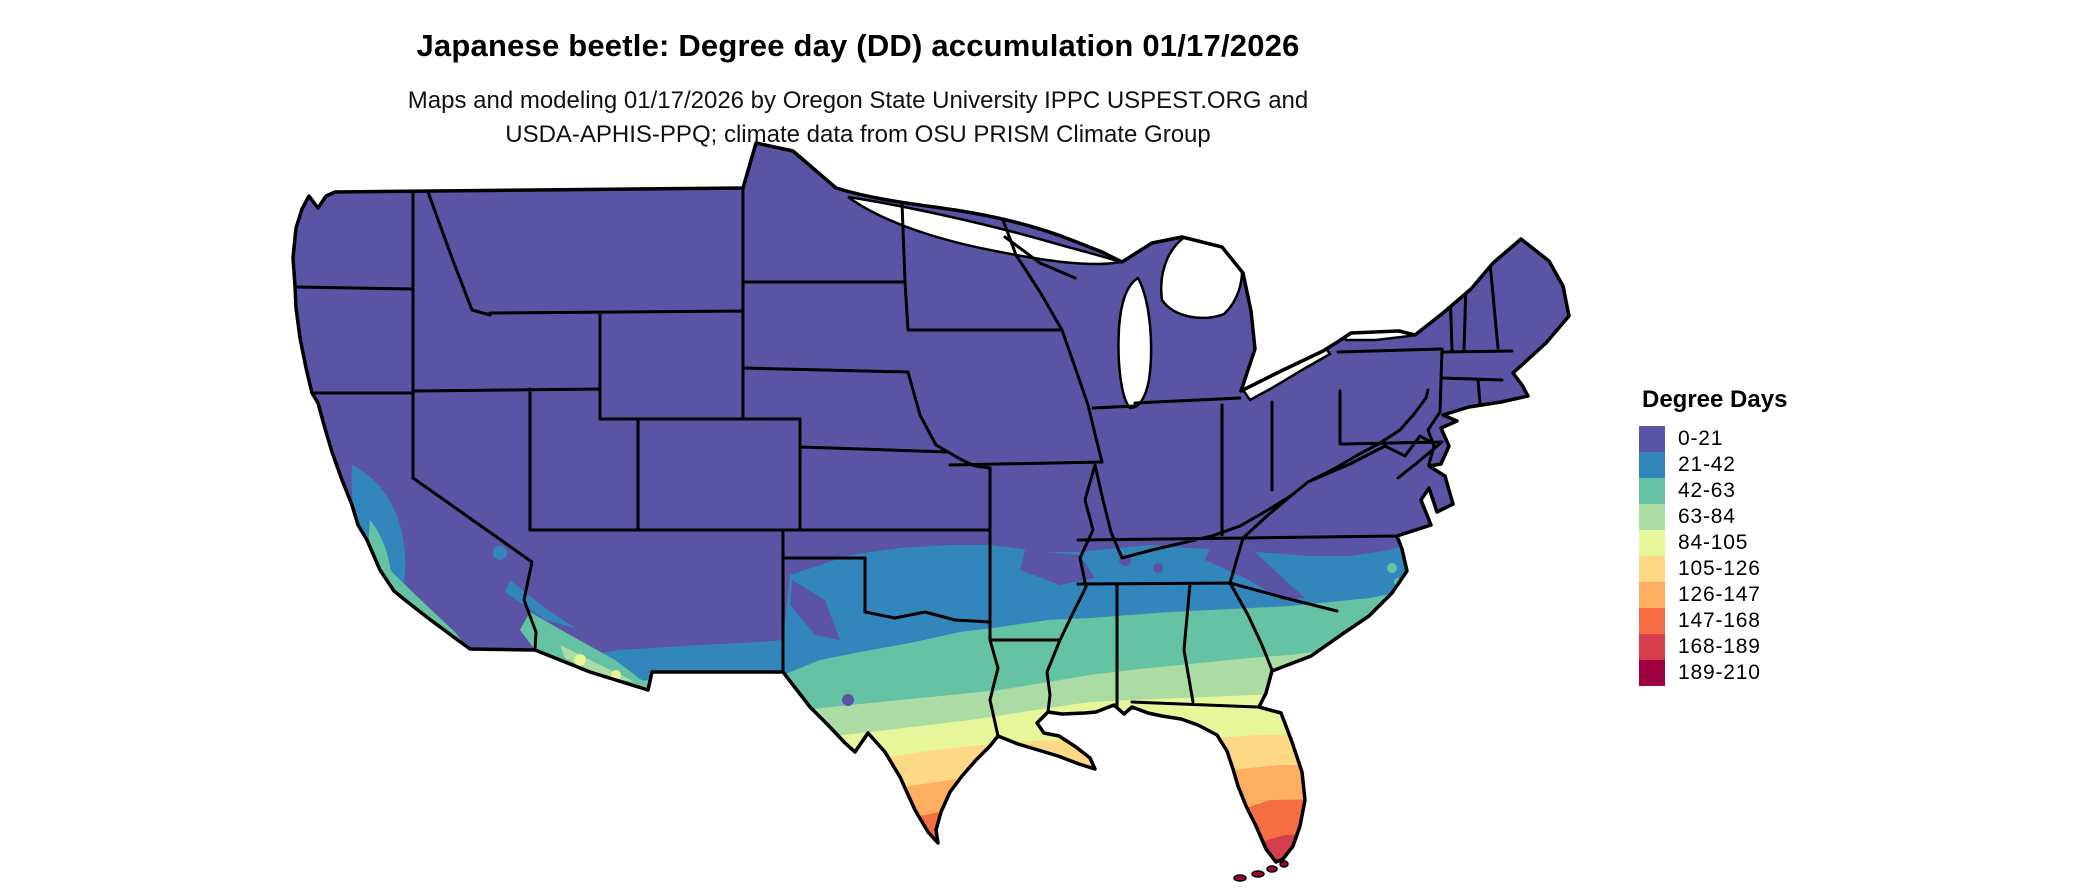 This screenshot has height=892, width=2100. I want to click on legend-row: 147-168, so click(1759, 621).